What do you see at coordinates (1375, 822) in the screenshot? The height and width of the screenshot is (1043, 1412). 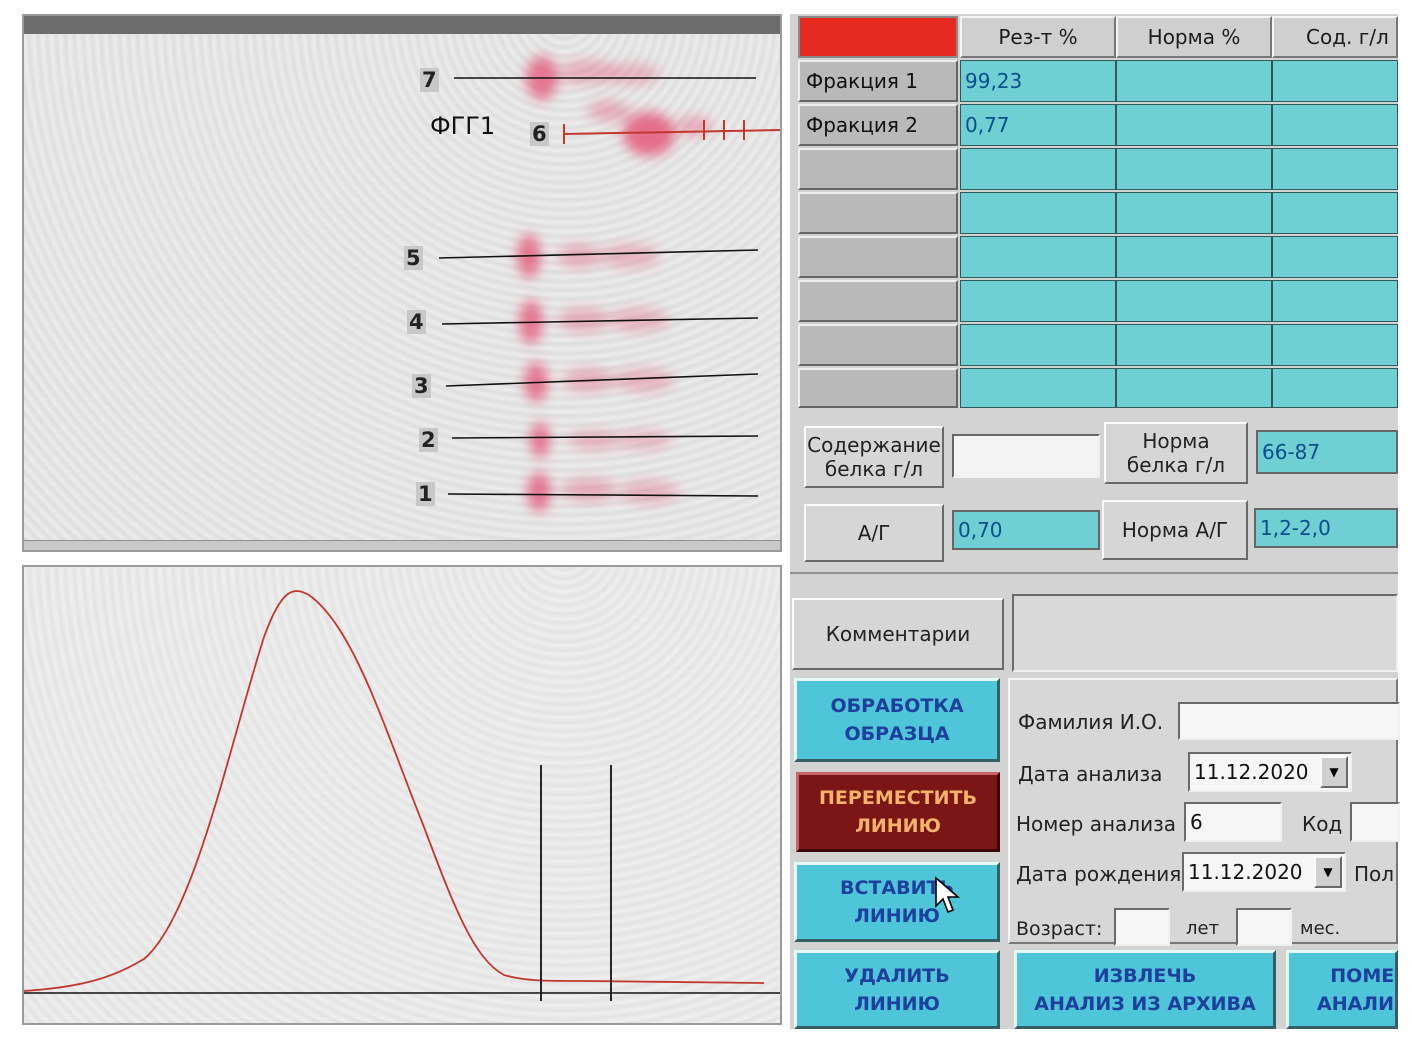 I see `code-input` at bounding box center [1375, 822].